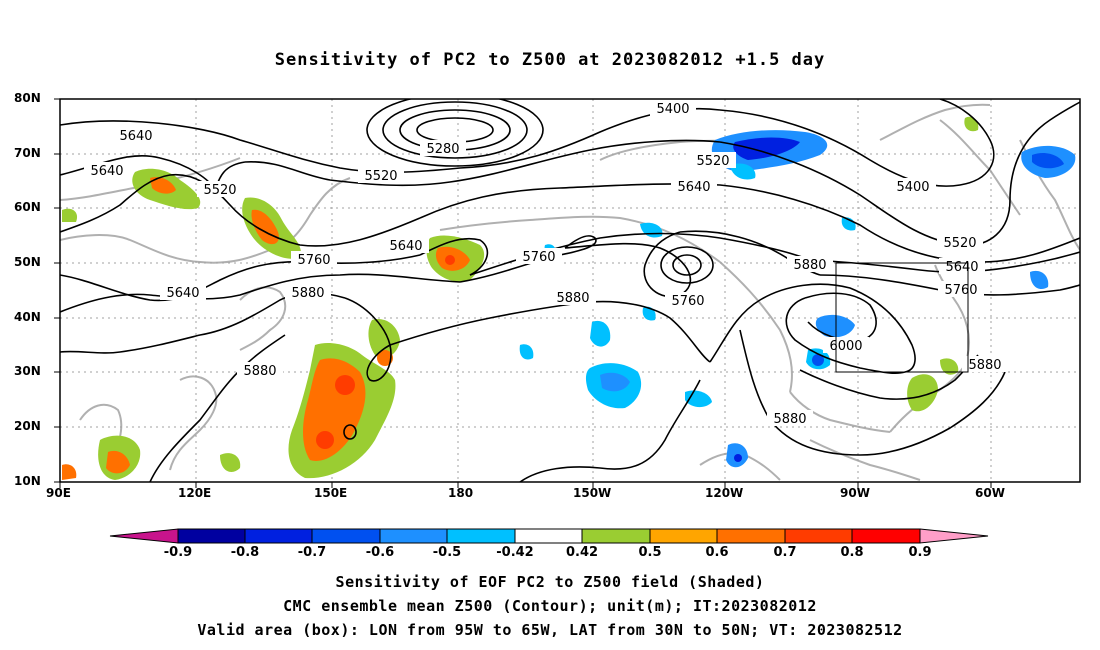  Describe the element at coordinates (27, 371) in the screenshot. I see `lat-label: 30N` at that location.